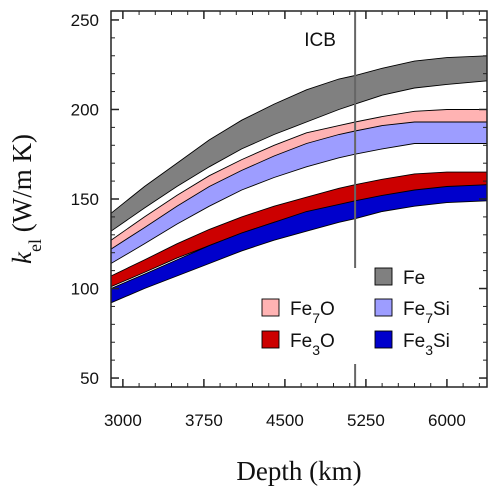  What do you see at coordinates (366, 420) in the screenshot?
I see `x-tick-label: 5250` at bounding box center [366, 420].